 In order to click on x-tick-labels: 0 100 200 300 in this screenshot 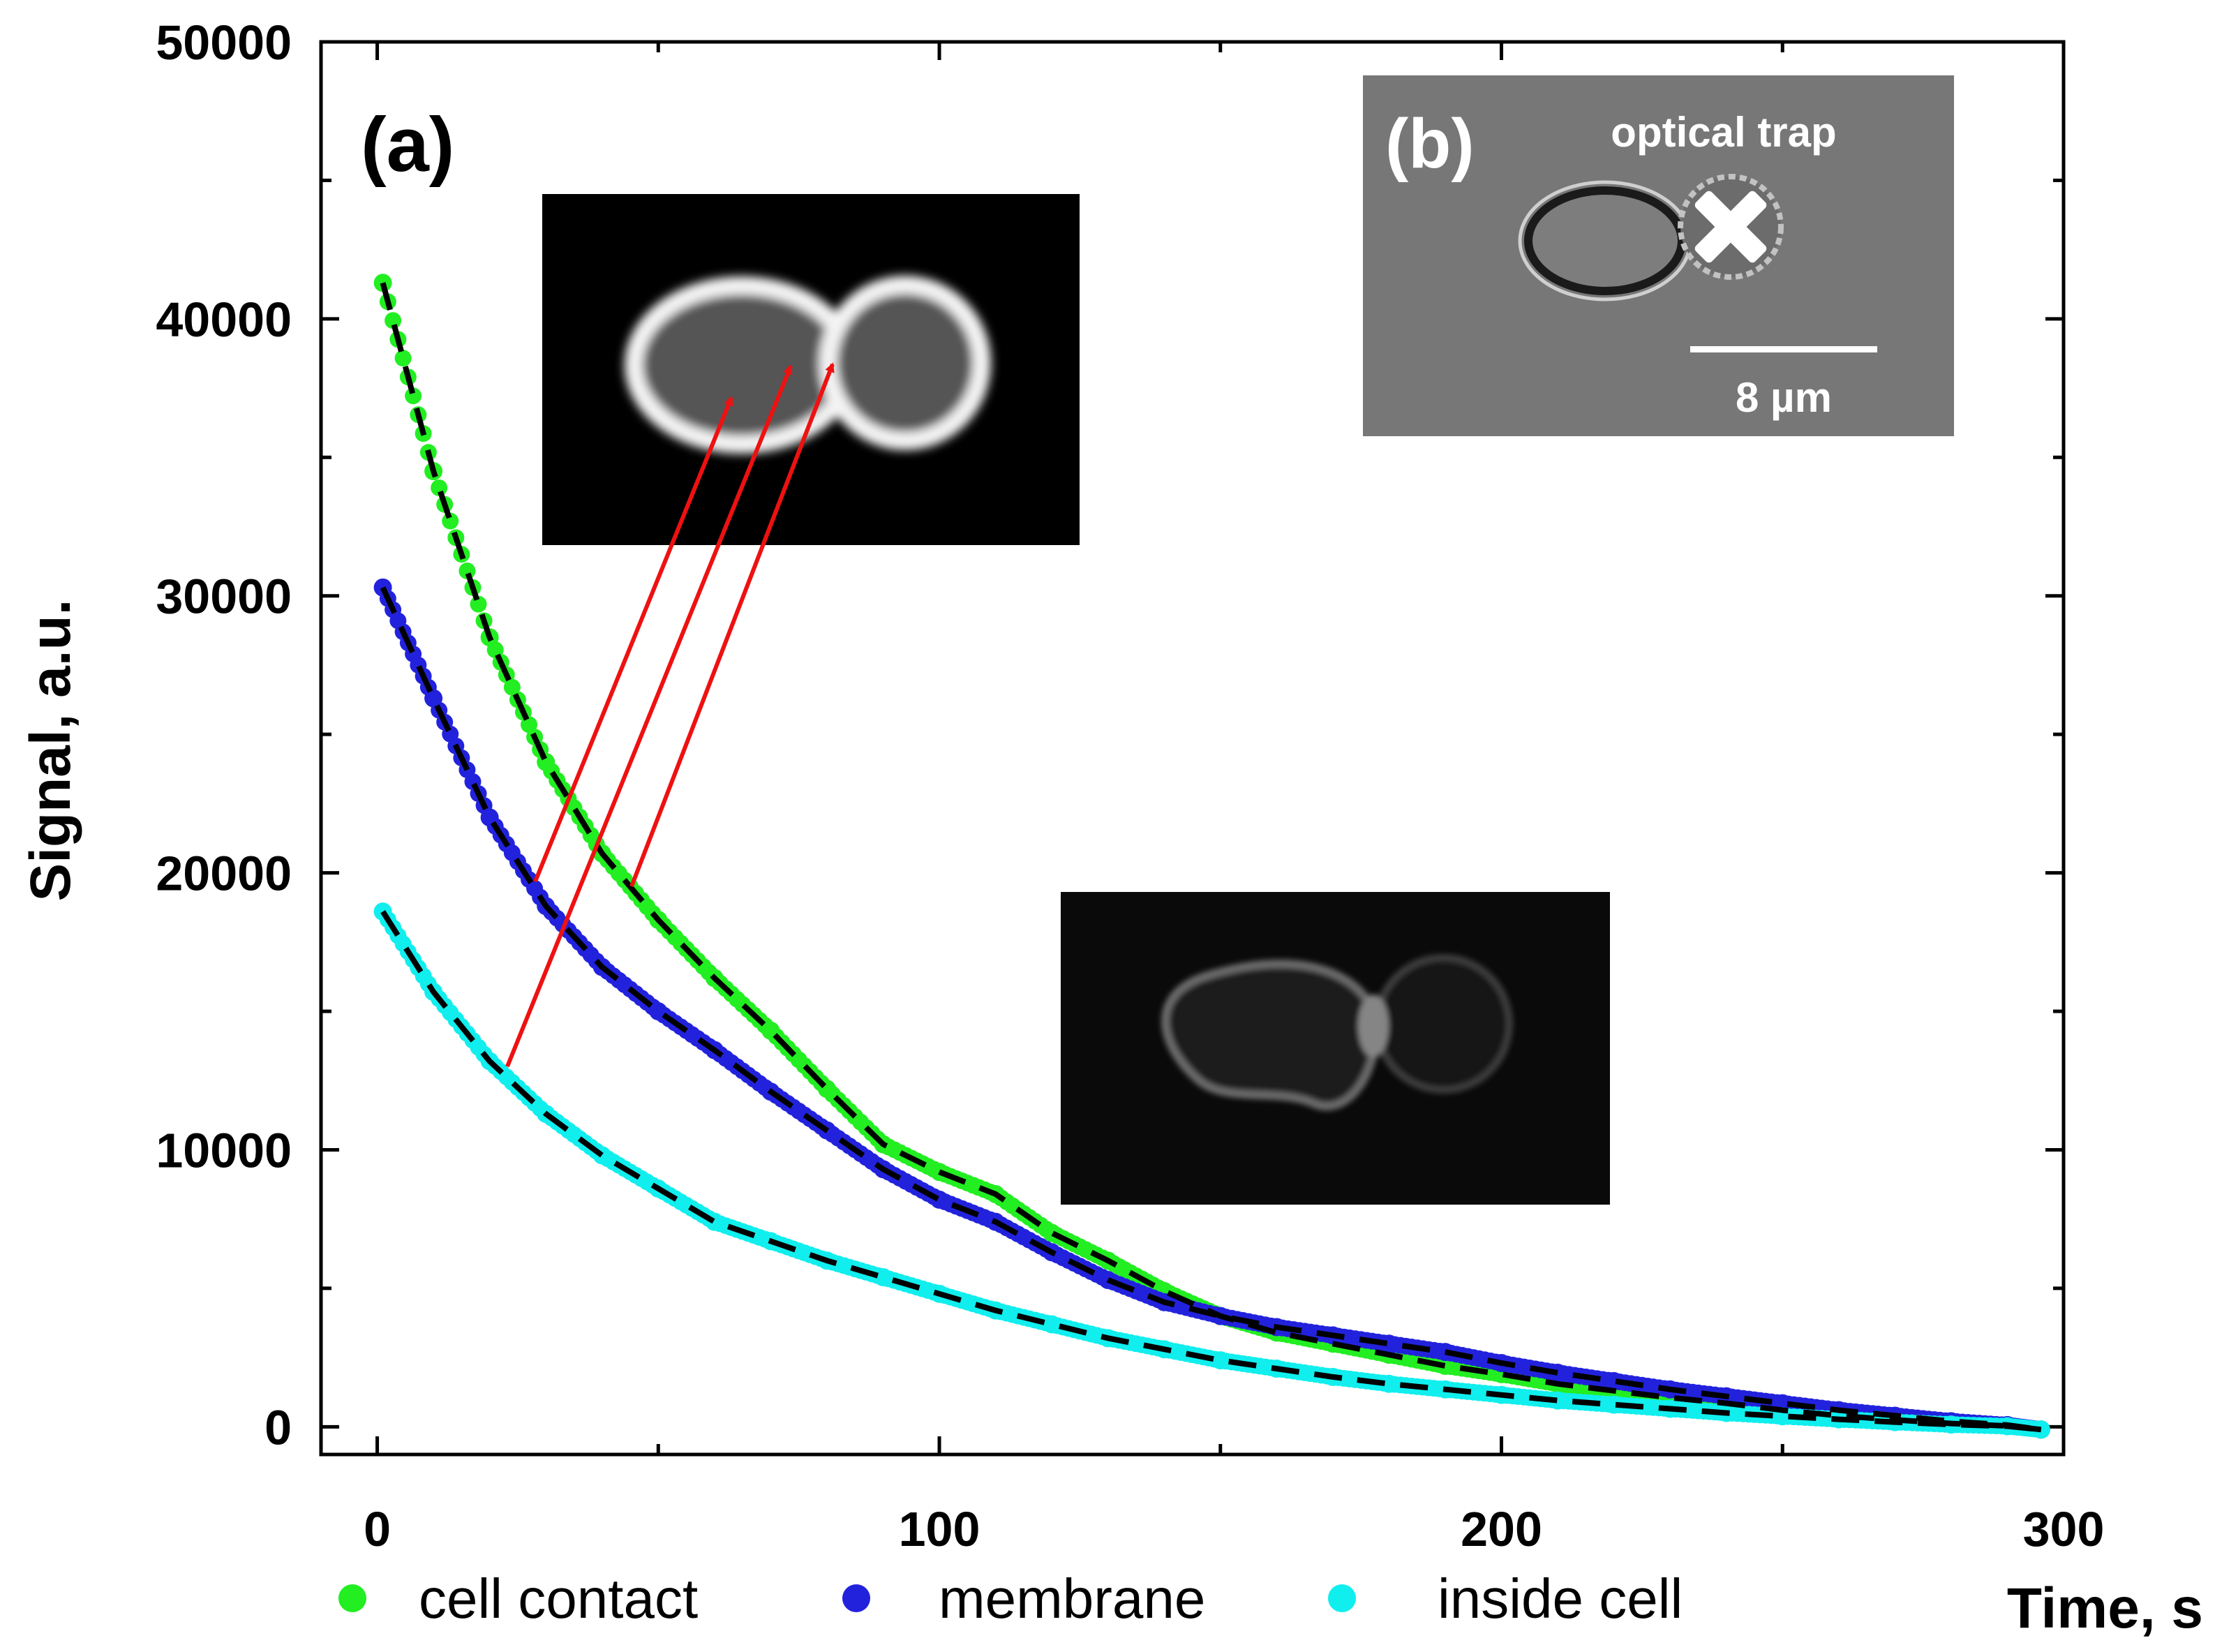, I will do `click(1234, 1529)`.